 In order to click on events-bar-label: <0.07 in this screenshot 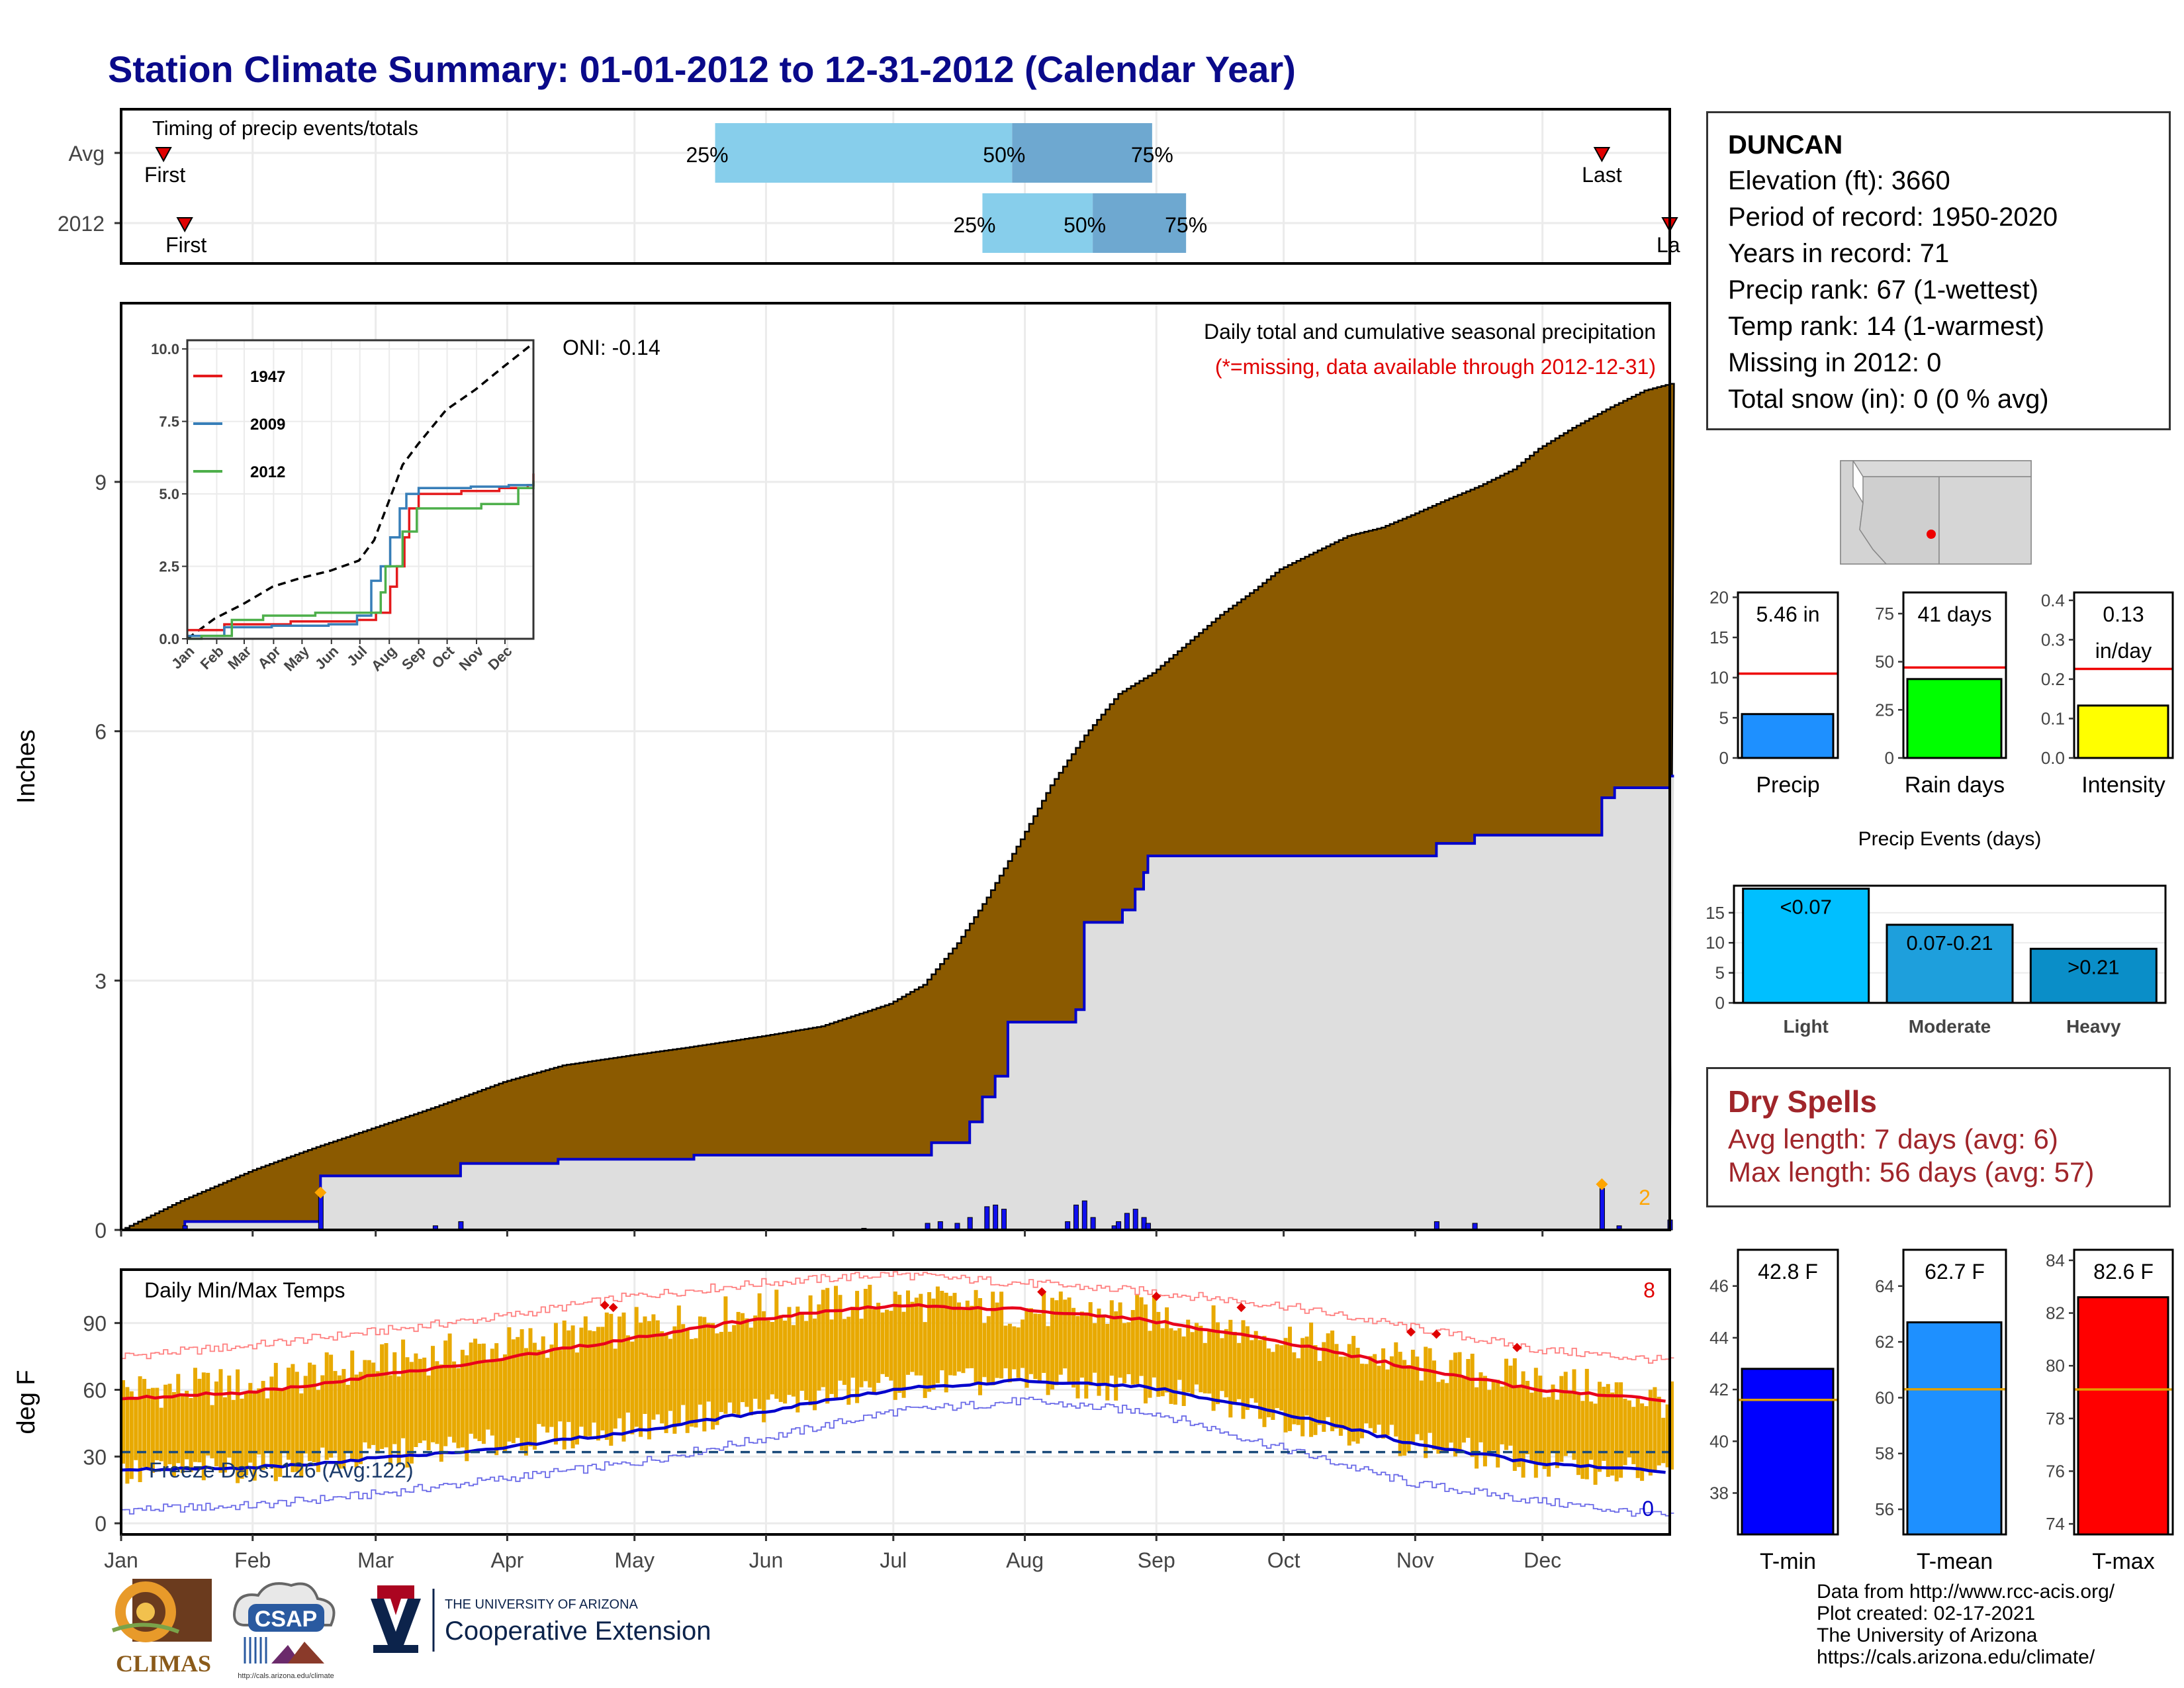, I will do `click(1806, 907)`.